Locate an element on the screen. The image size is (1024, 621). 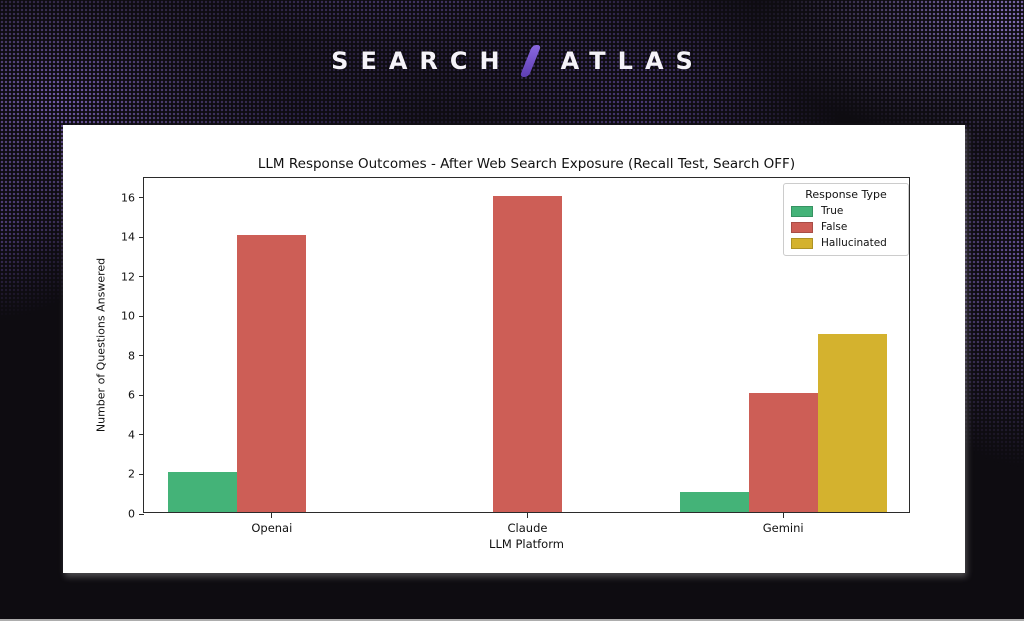
legend-item-false: False is located at coordinates (846, 227).